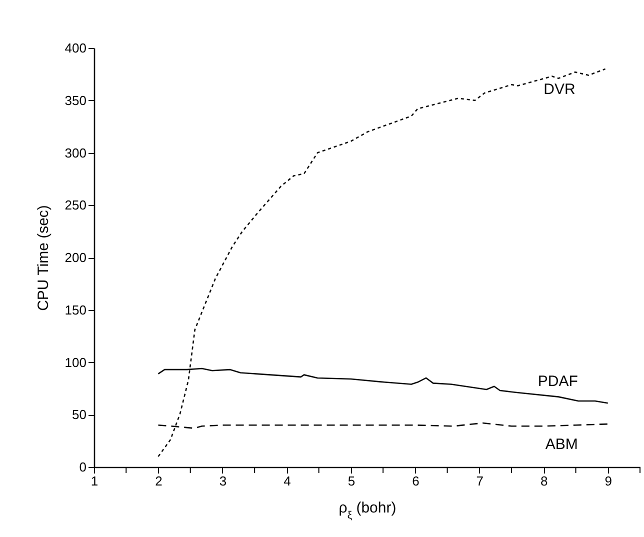  What do you see at coordinates (558, 381) in the screenshot?
I see `series-label: PDAF` at bounding box center [558, 381].